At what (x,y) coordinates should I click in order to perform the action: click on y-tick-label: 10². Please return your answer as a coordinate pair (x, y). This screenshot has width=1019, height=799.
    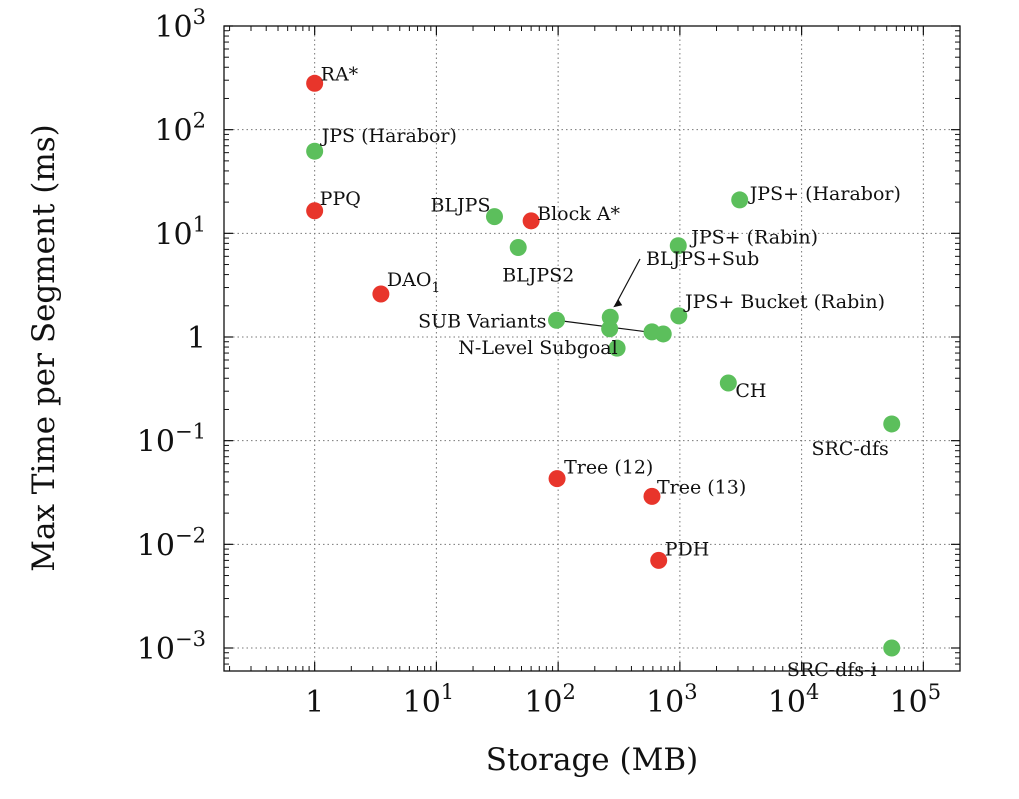
    Looking at the image, I should click on (180, 129).